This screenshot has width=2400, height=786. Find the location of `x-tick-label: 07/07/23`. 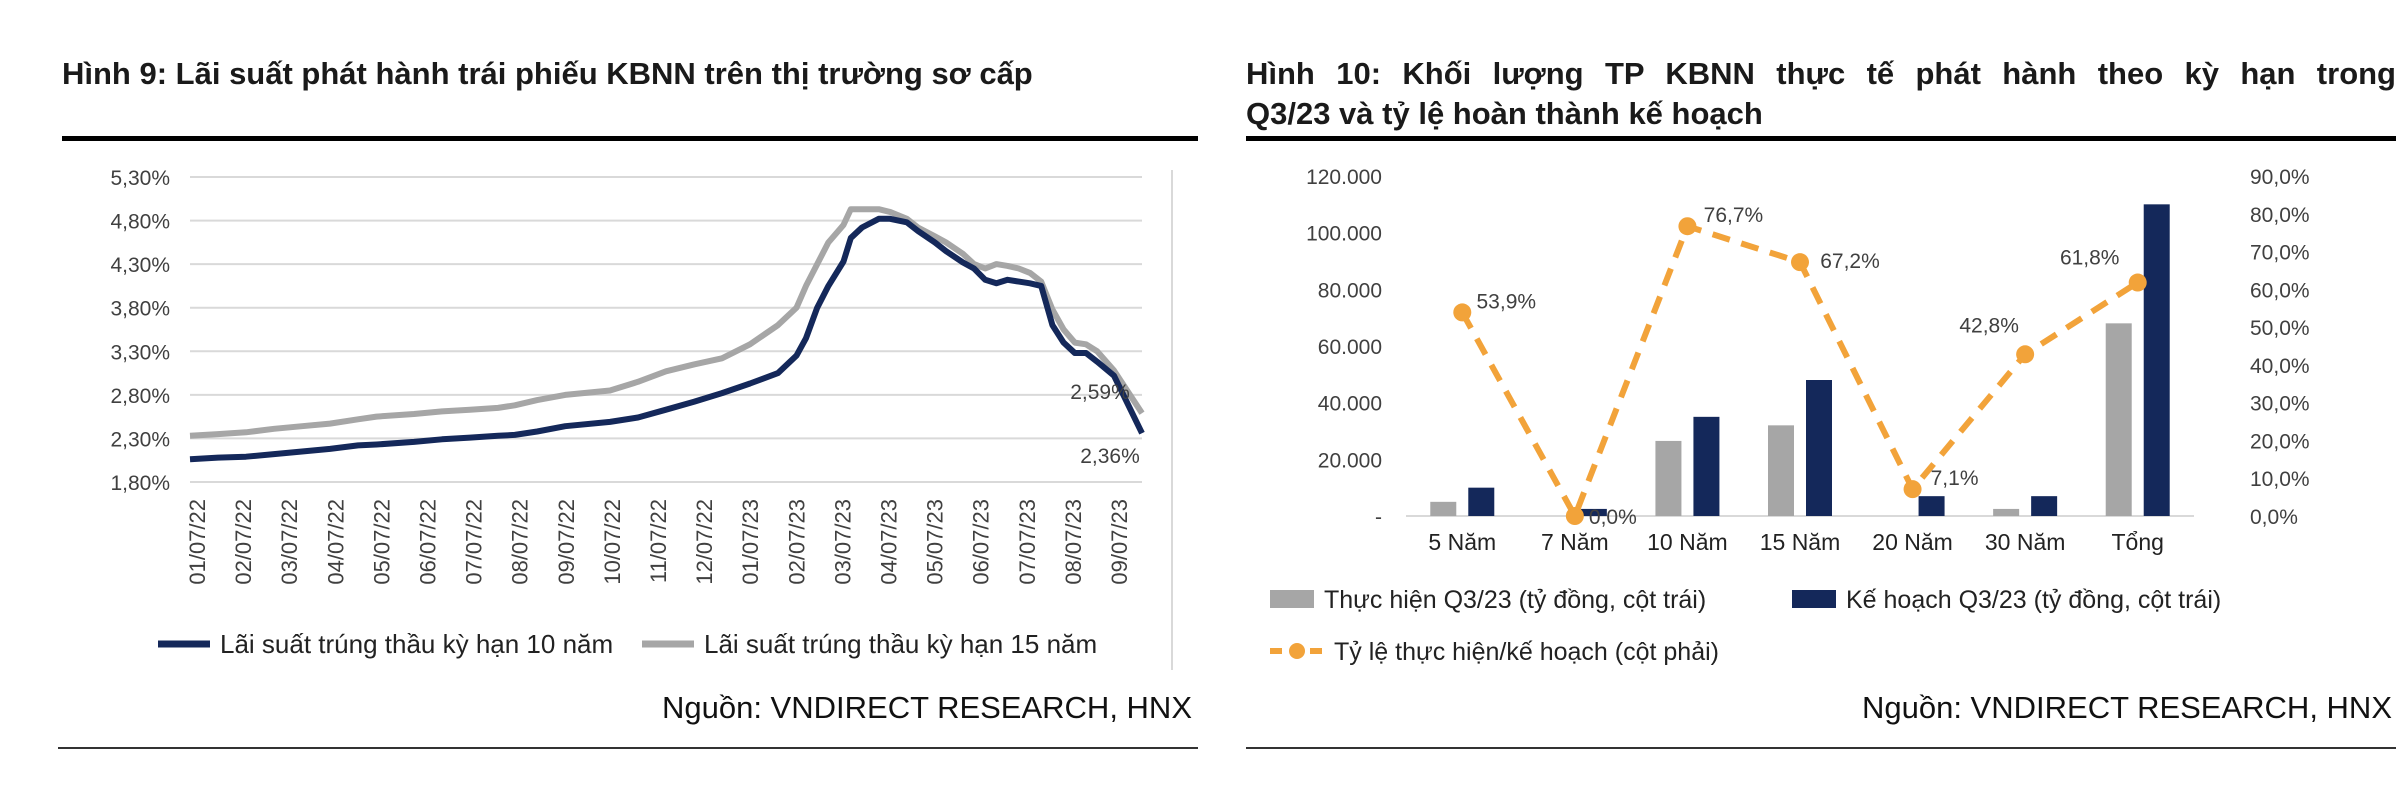

x-tick-label: 07/07/23 is located at coordinates (1027, 542).